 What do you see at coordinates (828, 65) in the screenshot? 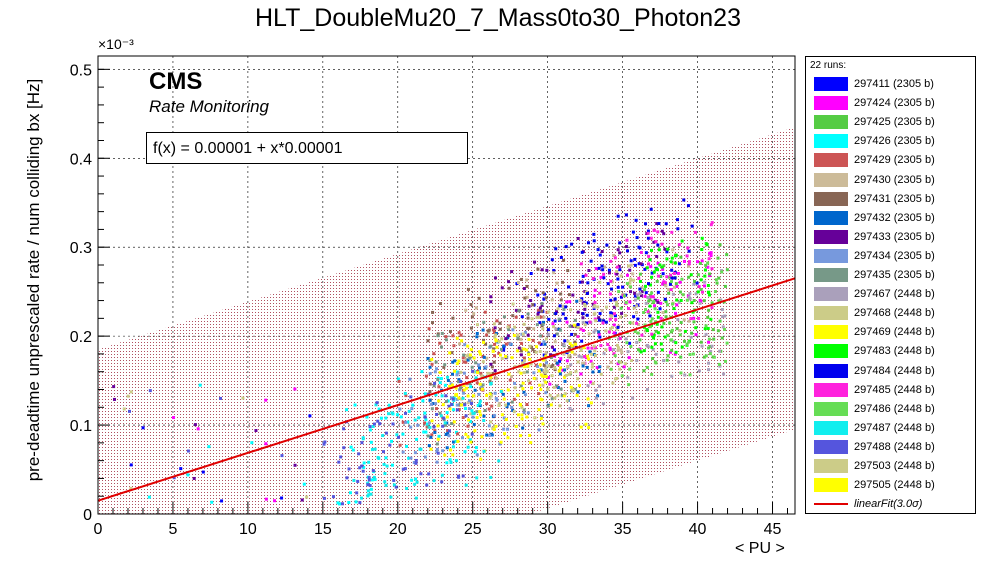
I see `legend-header: 22 runs:` at bounding box center [828, 65].